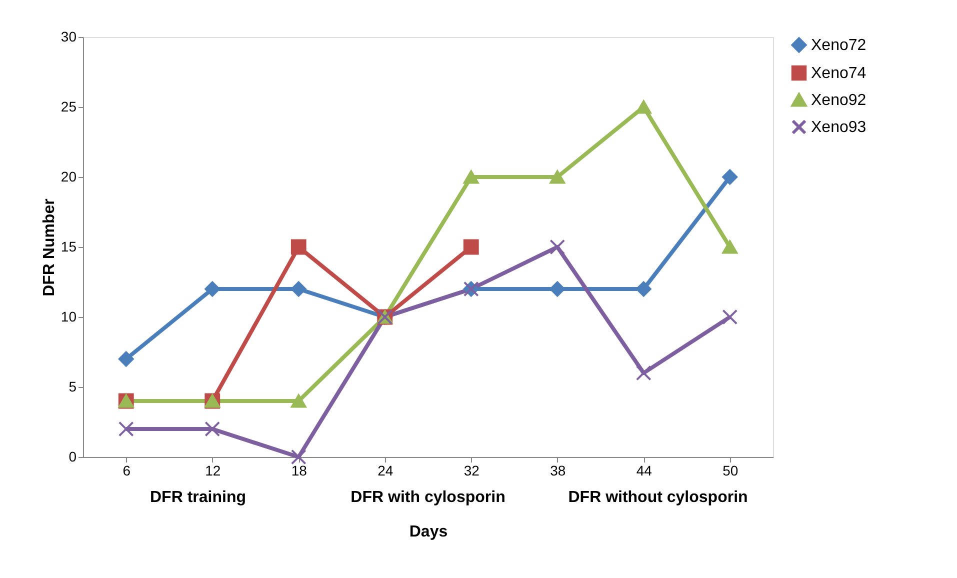 Image resolution: width=957 pixels, height=578 pixels. Describe the element at coordinates (838, 73) in the screenshot. I see `legend-label: Xeno74` at that location.